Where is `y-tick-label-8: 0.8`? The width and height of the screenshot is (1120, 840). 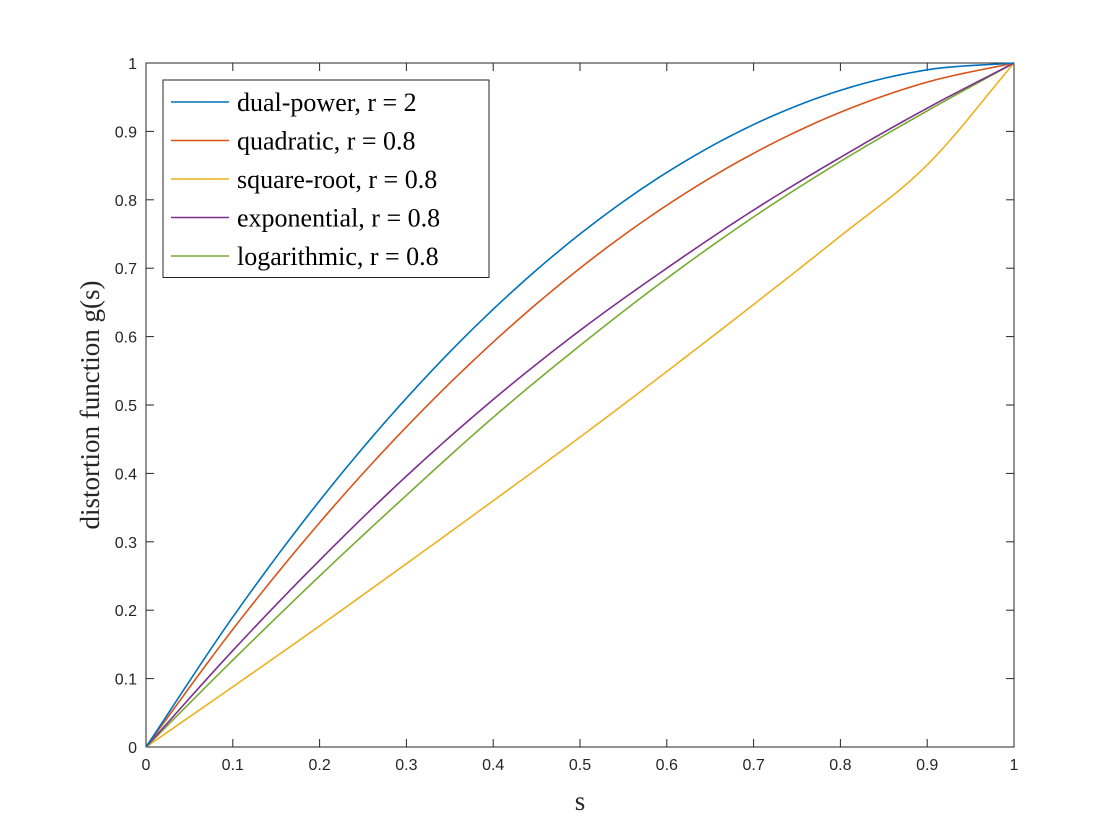 y-tick-label-8: 0.8 is located at coordinates (126, 201).